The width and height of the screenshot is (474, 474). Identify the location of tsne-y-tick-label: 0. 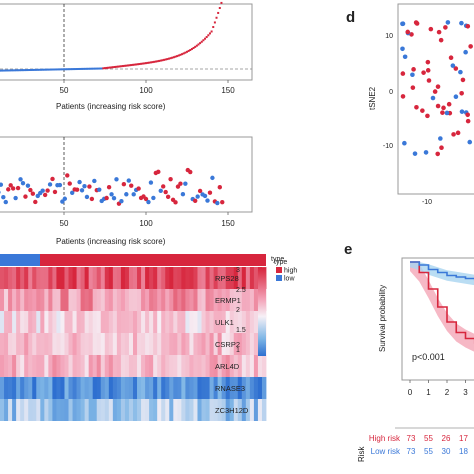
(391, 92).